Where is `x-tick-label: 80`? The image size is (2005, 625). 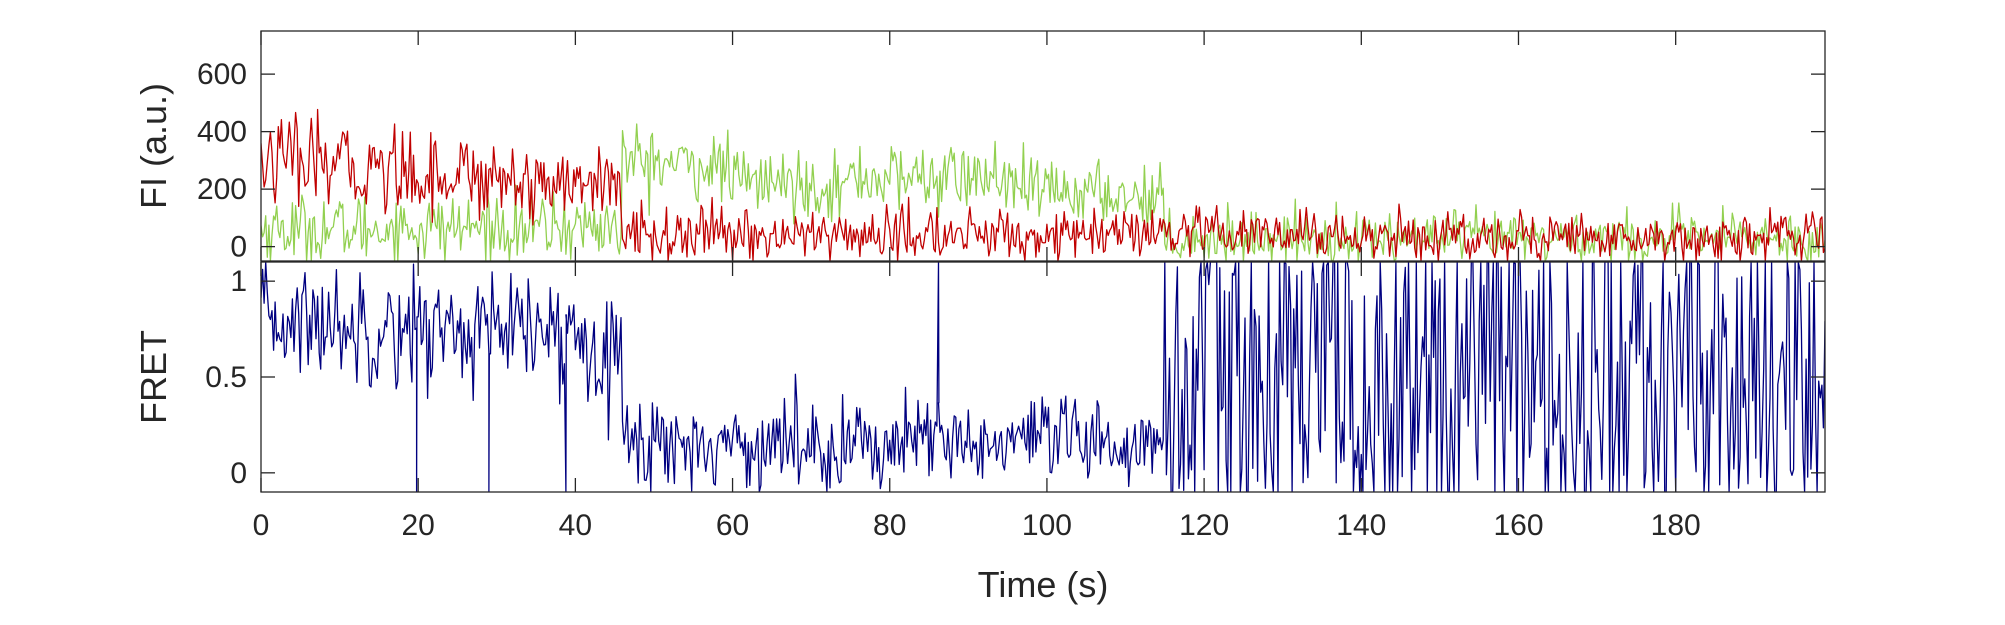 x-tick-label: 80 is located at coordinates (889, 525).